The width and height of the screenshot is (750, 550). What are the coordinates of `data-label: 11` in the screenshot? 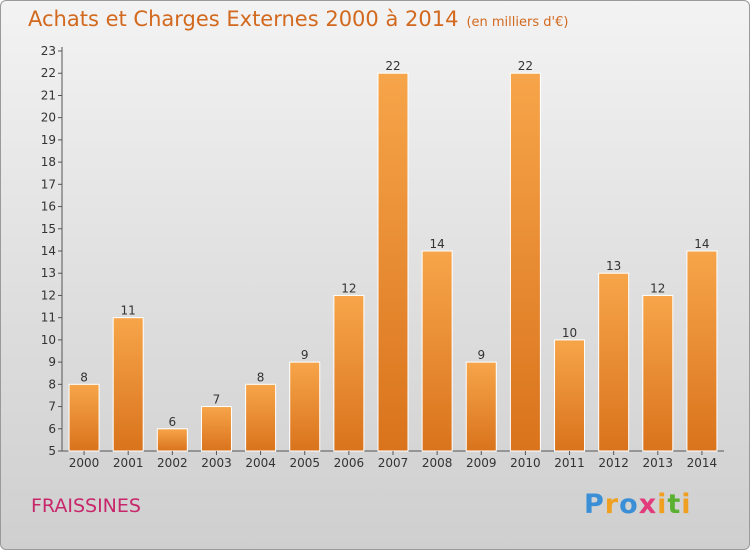 It's located at (128, 311).